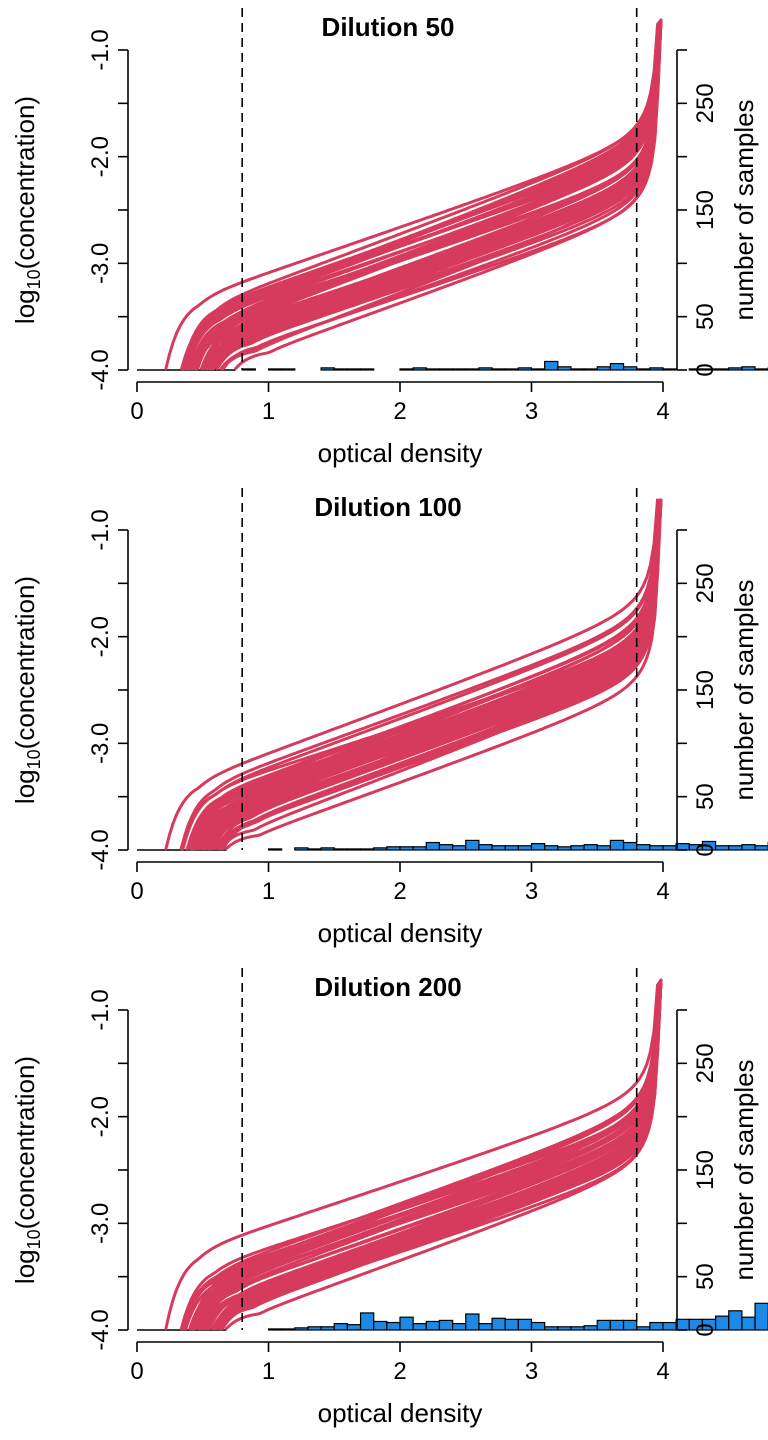  What do you see at coordinates (69, 690) in the screenshot?
I see `left-y-axis: -4.0 -3.0 -2.0 -1.0 log10(concentration)` at bounding box center [69, 690].